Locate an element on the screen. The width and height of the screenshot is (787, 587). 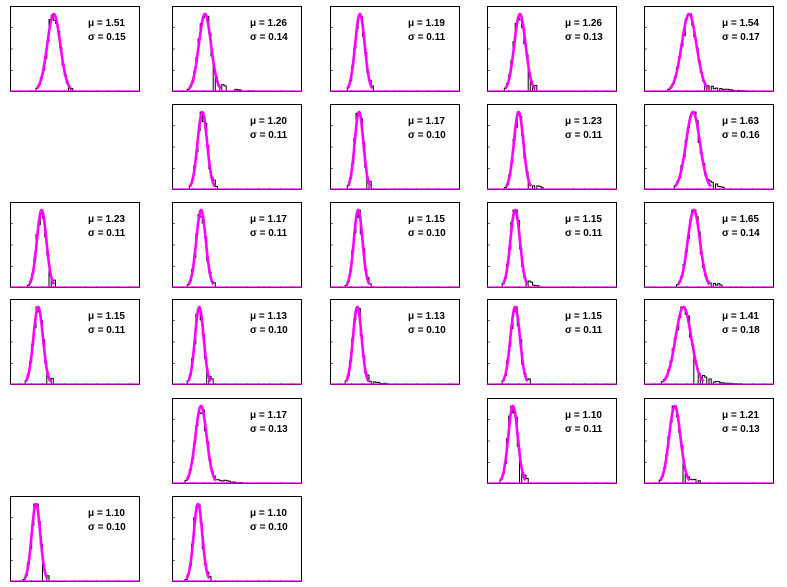
histogram-panel: μ = 1.26 σ = 0.14 is located at coordinates (237, 49).